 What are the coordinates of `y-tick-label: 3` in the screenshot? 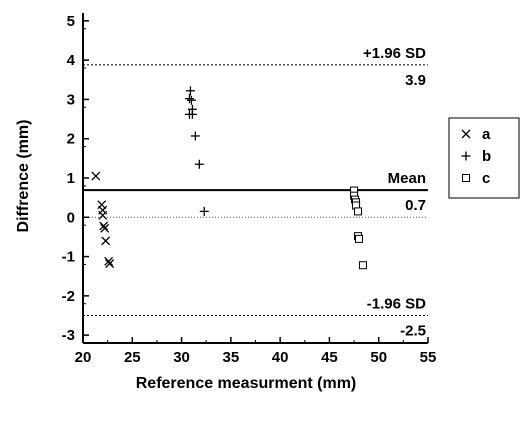 It's located at (71, 99).